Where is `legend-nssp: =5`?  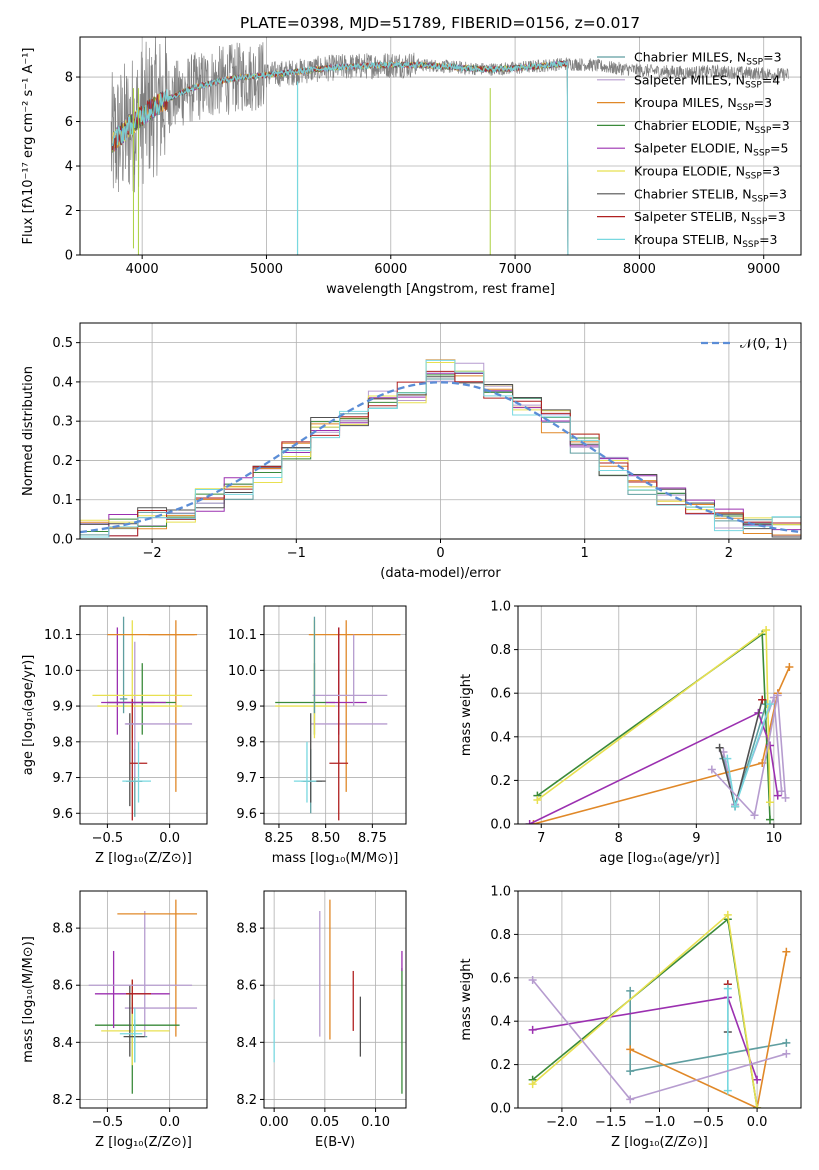
legend-nssp: =5 is located at coordinates (779, 148).